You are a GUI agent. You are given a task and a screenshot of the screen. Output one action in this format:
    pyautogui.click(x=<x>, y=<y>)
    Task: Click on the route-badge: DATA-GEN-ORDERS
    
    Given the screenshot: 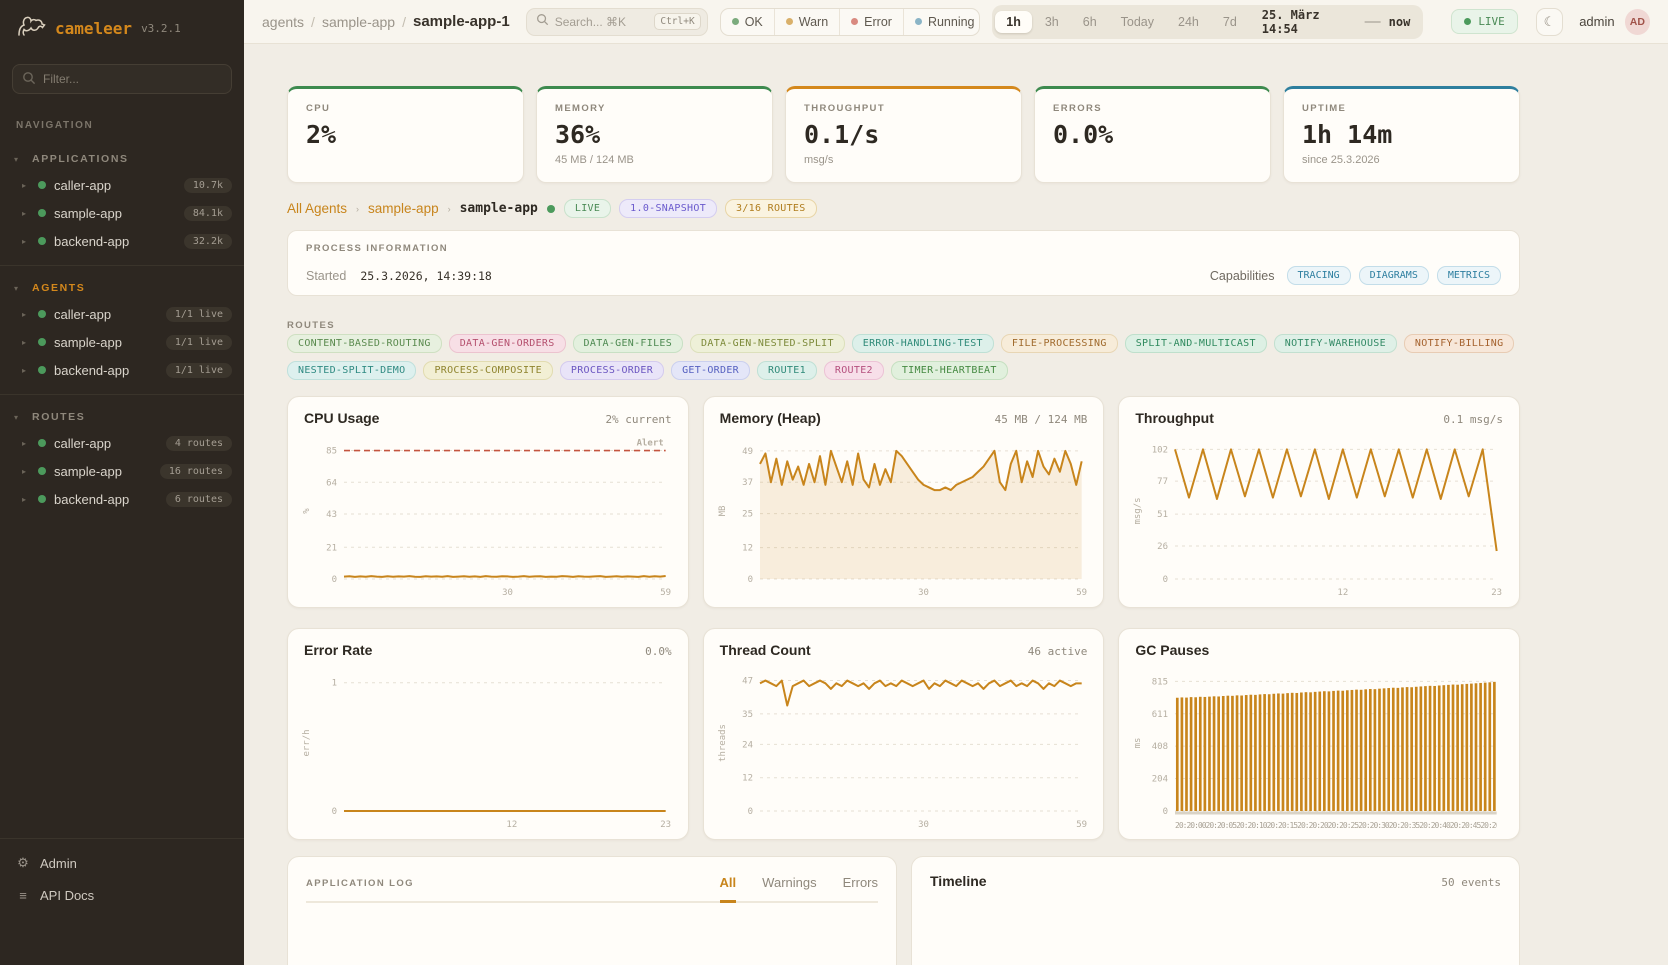 What is the action you would take?
    pyautogui.click(x=507, y=343)
    